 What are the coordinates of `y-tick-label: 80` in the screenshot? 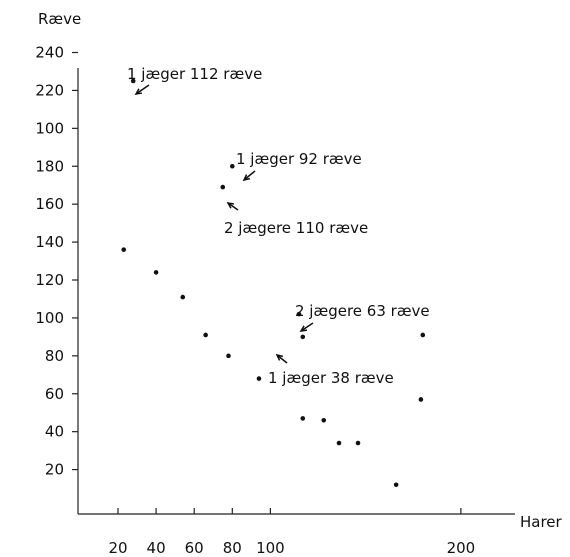 It's located at (54, 356).